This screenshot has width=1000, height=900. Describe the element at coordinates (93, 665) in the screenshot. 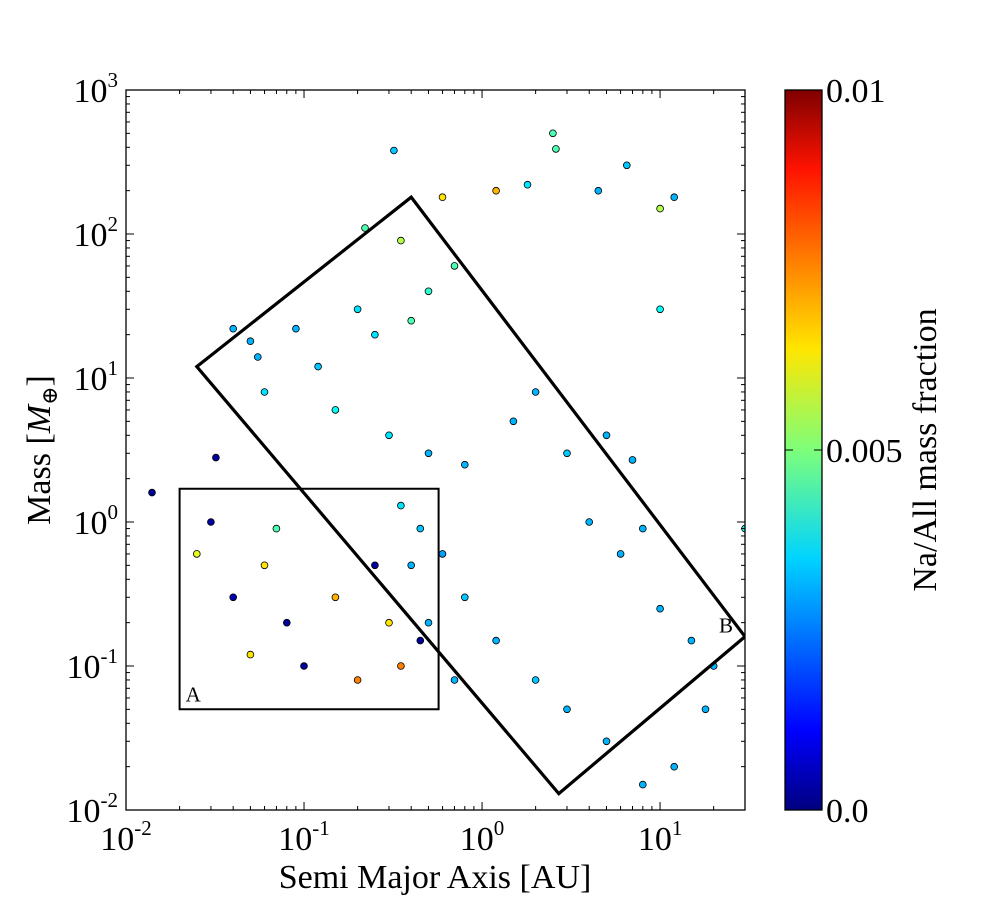

I see `y-tick-label: 10⁻¹` at that location.